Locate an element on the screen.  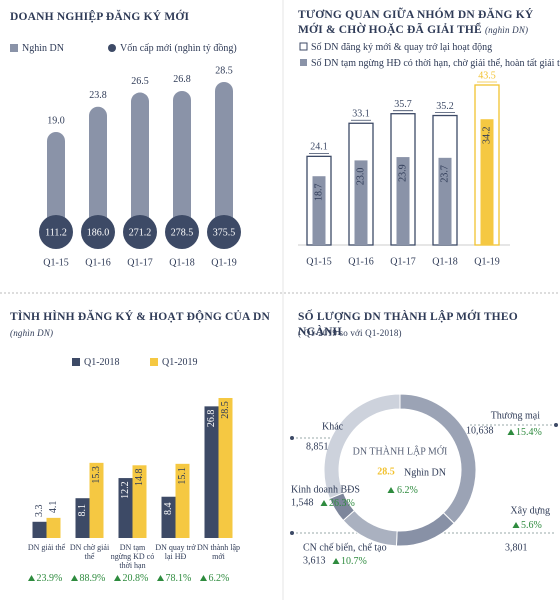
value-label: 23.7 is located at coordinates (444, 174).